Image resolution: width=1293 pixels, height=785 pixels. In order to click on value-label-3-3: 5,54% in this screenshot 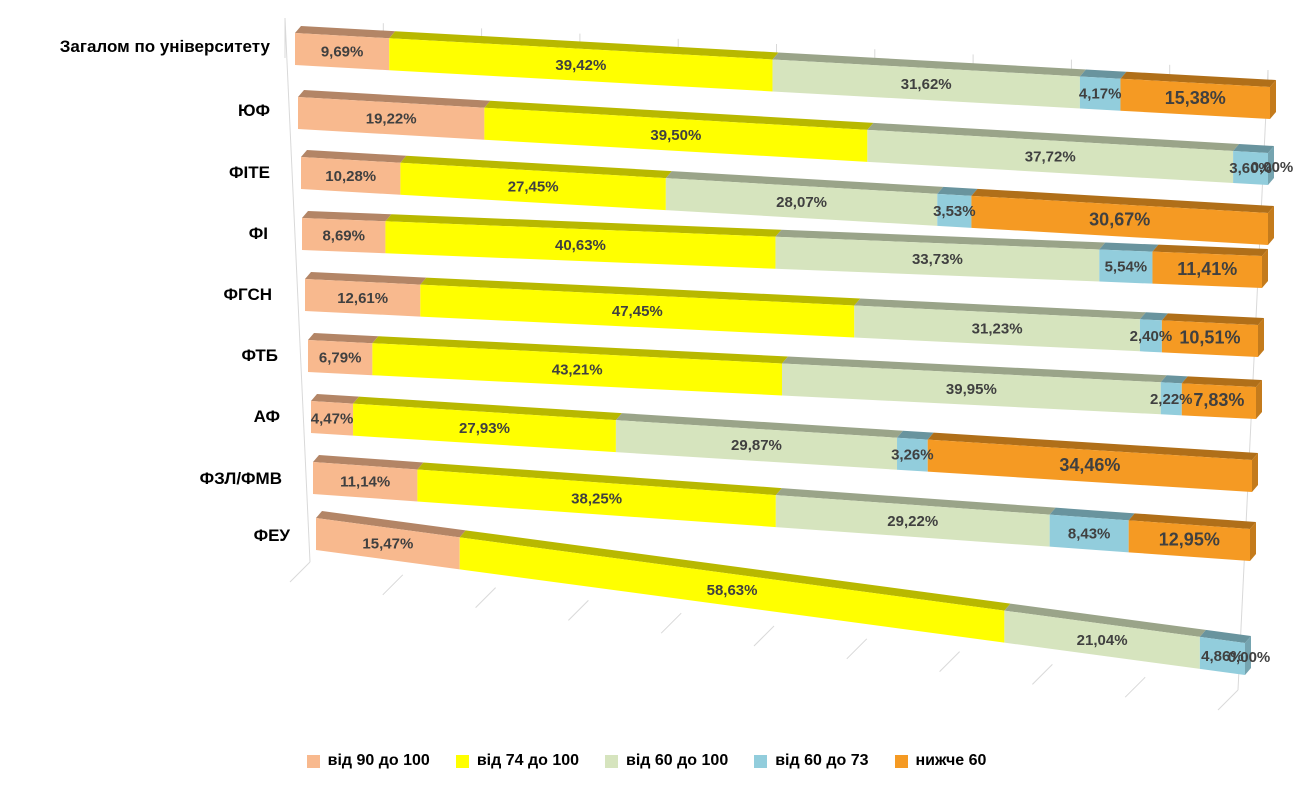, I will do `click(1126, 267)`.